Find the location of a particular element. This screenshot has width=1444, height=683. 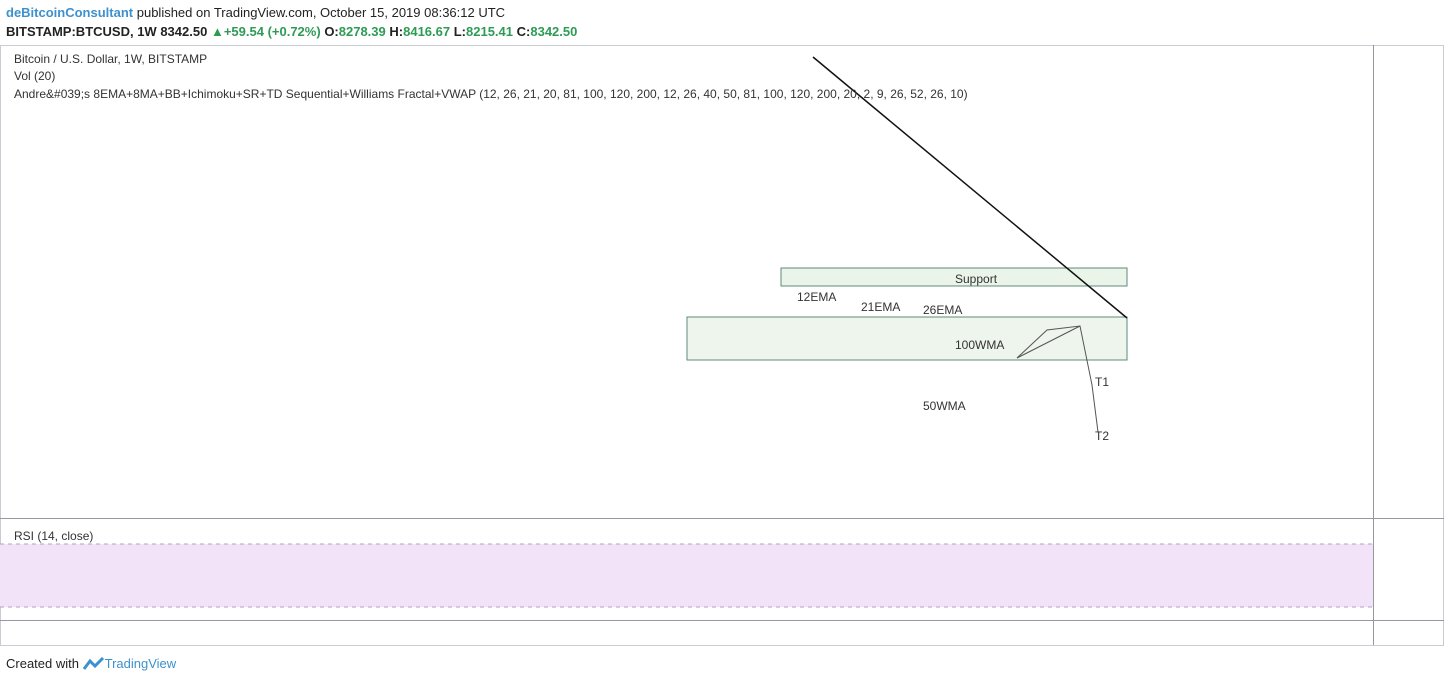

last: 8342.50 is located at coordinates (184, 31).